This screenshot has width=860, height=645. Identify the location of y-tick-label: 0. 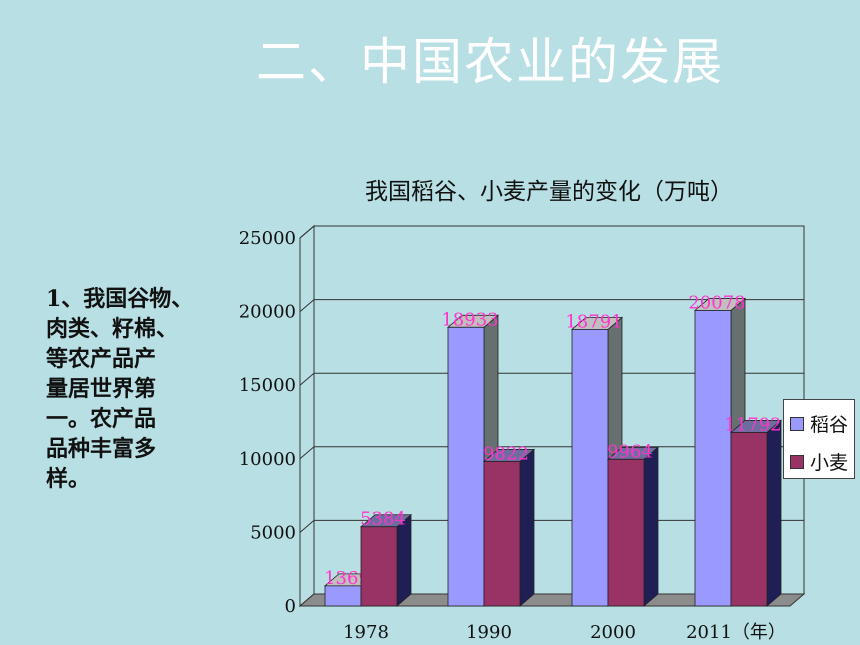
(290, 606).